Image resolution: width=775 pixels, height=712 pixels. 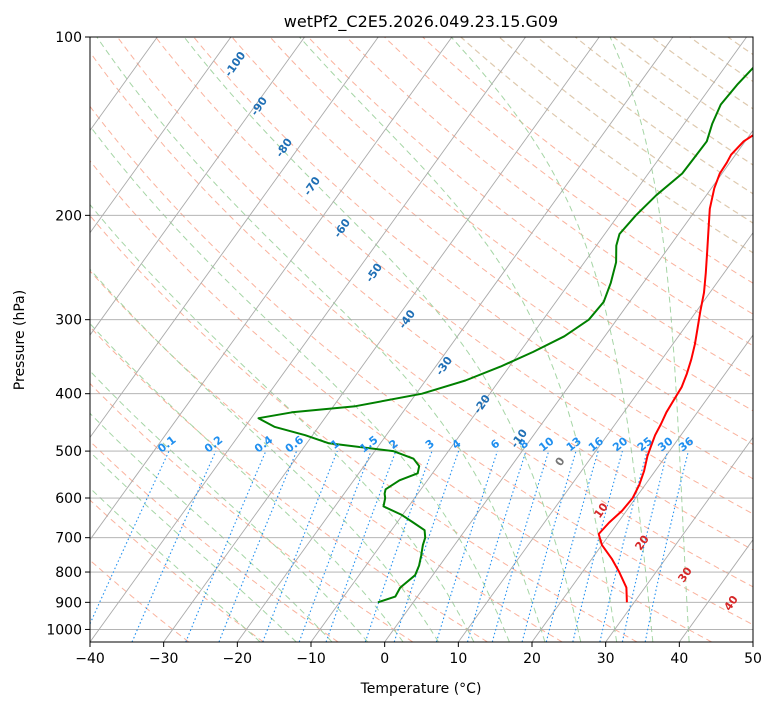 What do you see at coordinates (384, 659) in the screenshot?
I see `x-tick-label: 0` at bounding box center [384, 659].